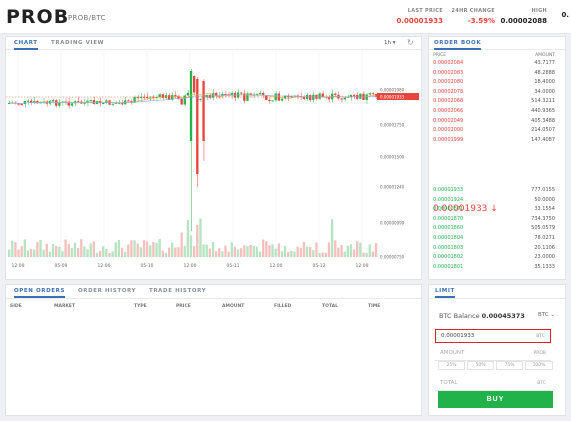 This screenshot has width=571, height=421. Describe the element at coordinates (493, 354) in the screenshot. I see `amount-input: AMOUNT PROB` at that location.